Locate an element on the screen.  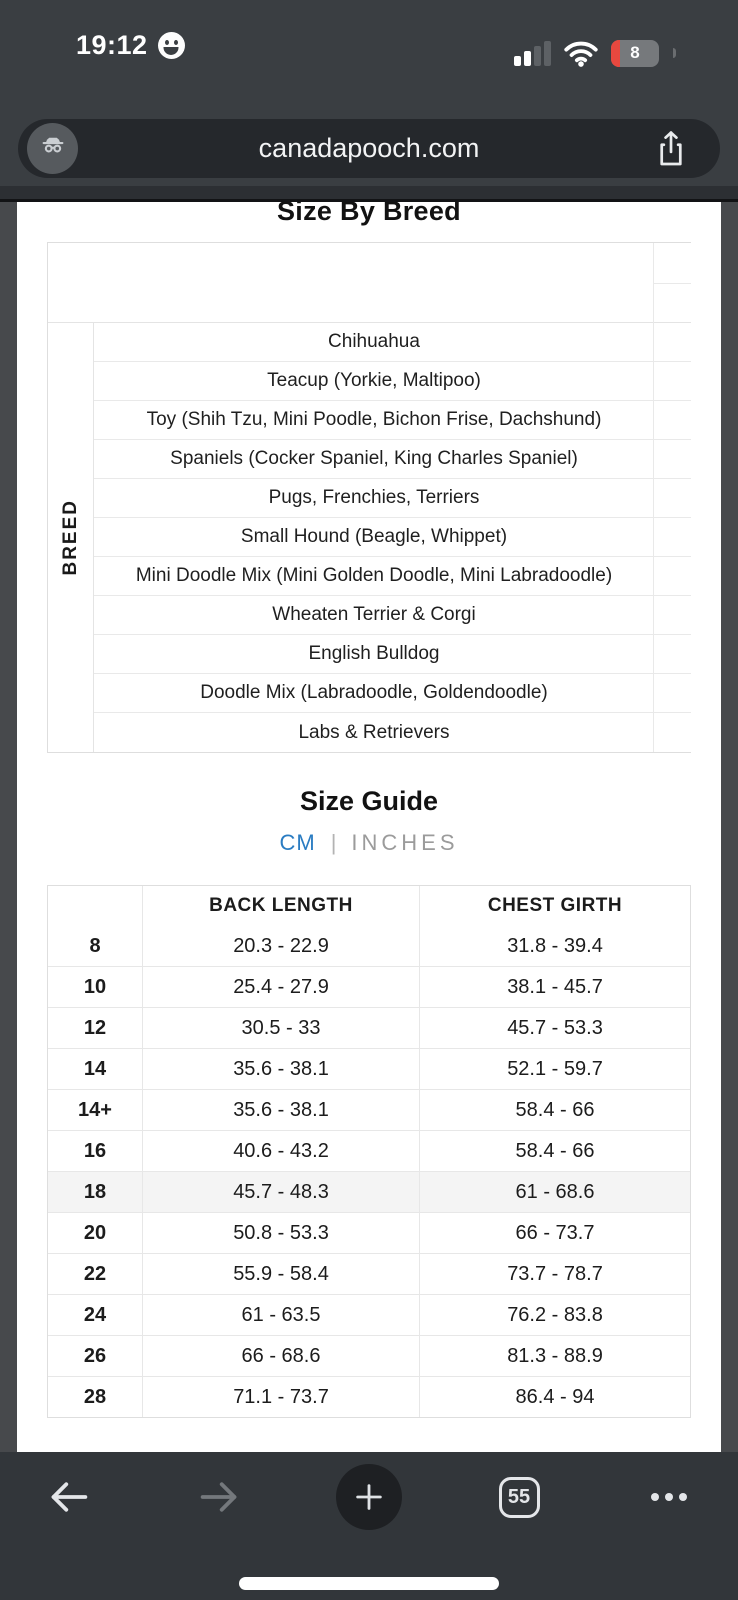
breed-row: Doodle Mix (Labradoodle, Goldendoodle) is located at coordinates (392, 693).